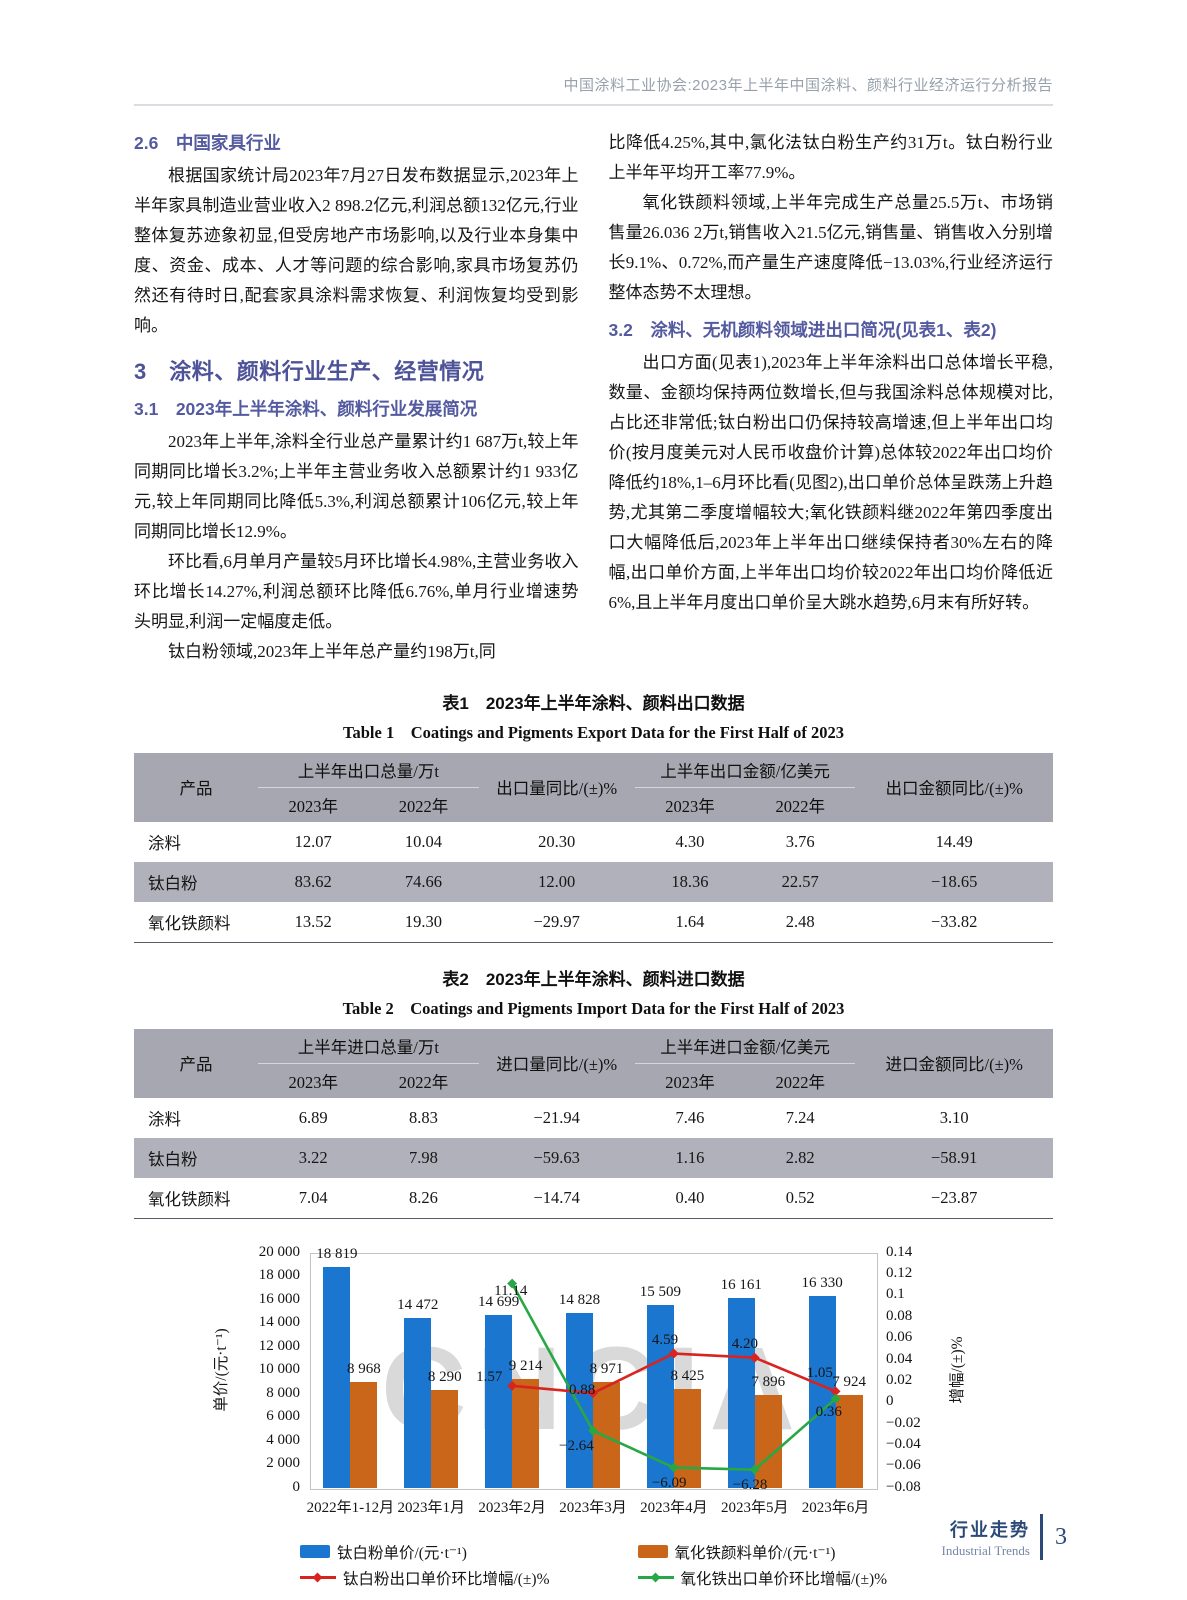  Describe the element at coordinates (593, 703) in the screenshot. I see `table-1-title-cn: 表1 2023年上半年涂料、颜料出口数据` at that location.